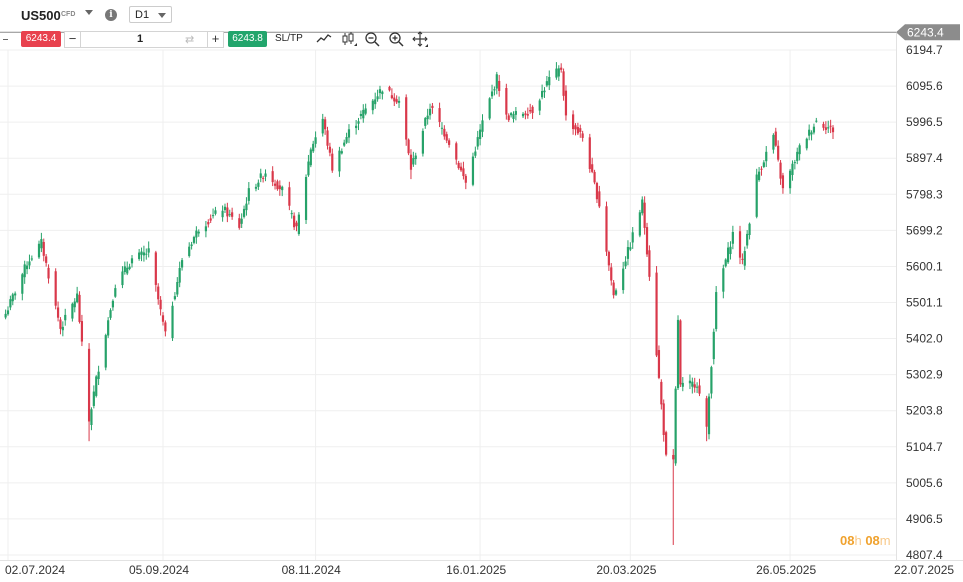 Image resolution: width=963 pixels, height=582 pixels. What do you see at coordinates (73, 39) in the screenshot?
I see `decrease-quantity-button: −` at bounding box center [73, 39].